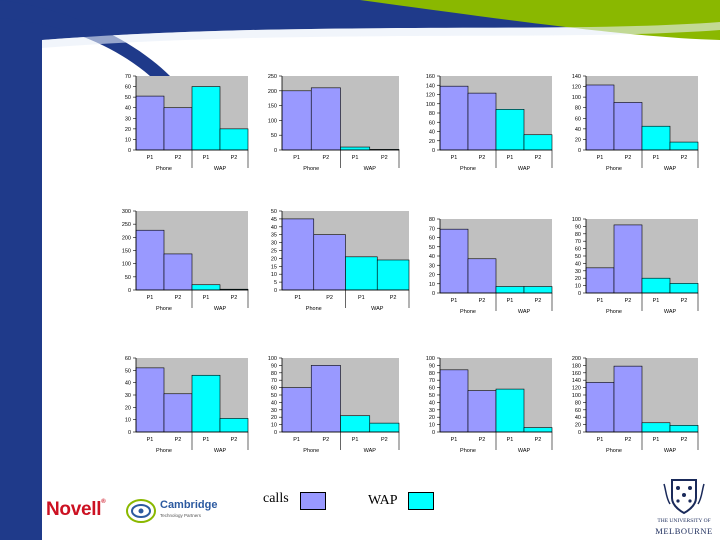  Describe the element at coordinates (381, 35) in the screenshot. I see `frame-white-arc` at that location.